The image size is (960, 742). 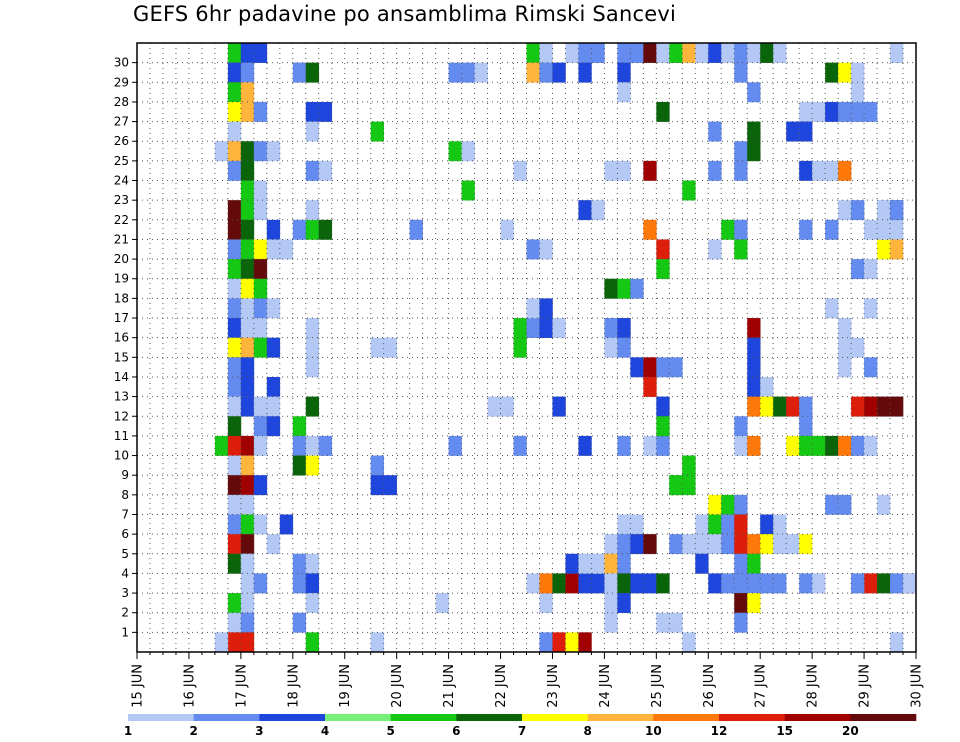 What do you see at coordinates (121, 239) in the screenshot?
I see `y-tick-label: 21` at bounding box center [121, 239].